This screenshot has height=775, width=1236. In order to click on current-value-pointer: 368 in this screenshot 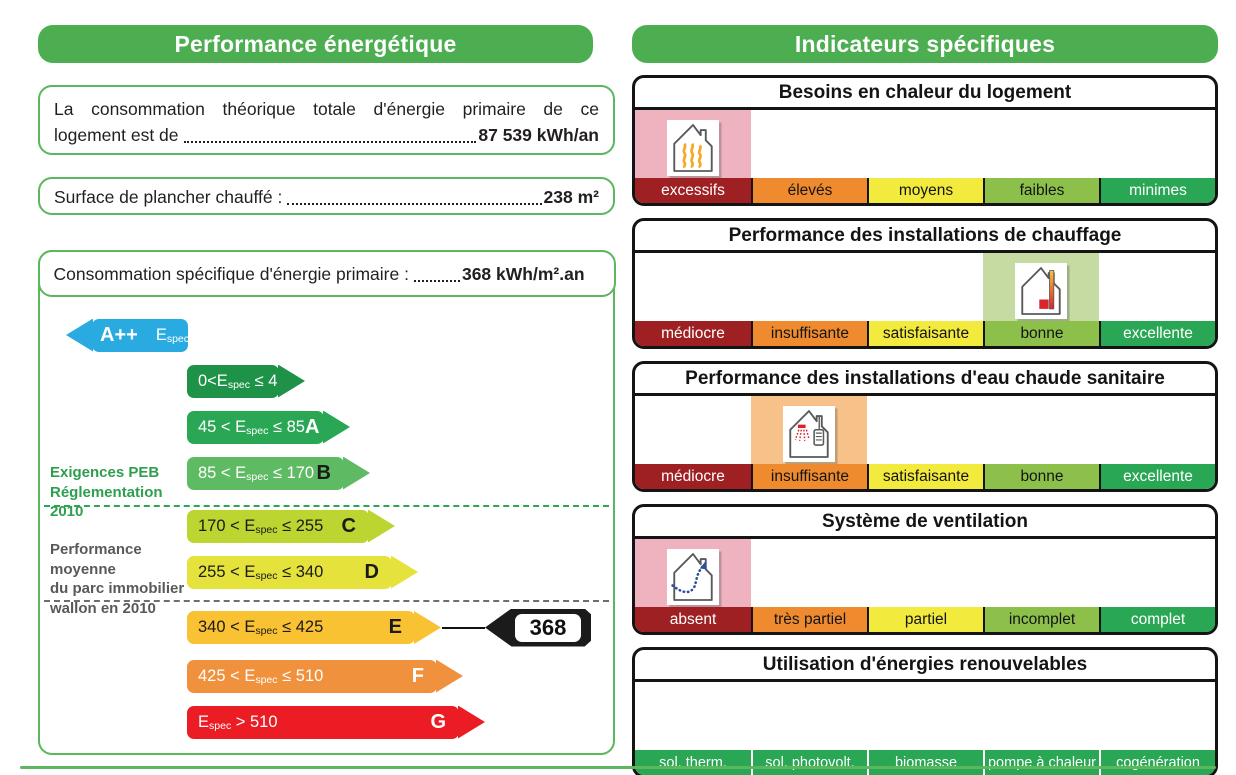, I will do `click(538, 627)`.